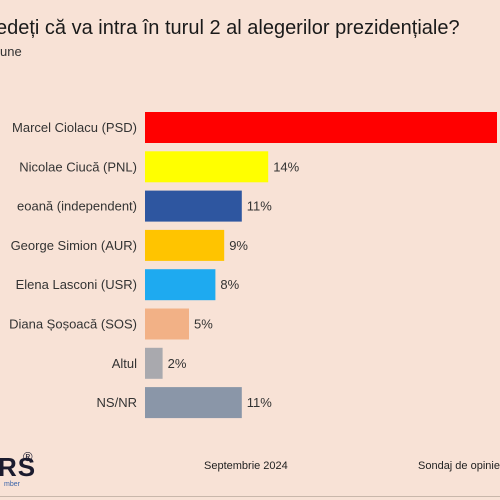  I want to click on category-label-2: eoană (independent), so click(77, 206).